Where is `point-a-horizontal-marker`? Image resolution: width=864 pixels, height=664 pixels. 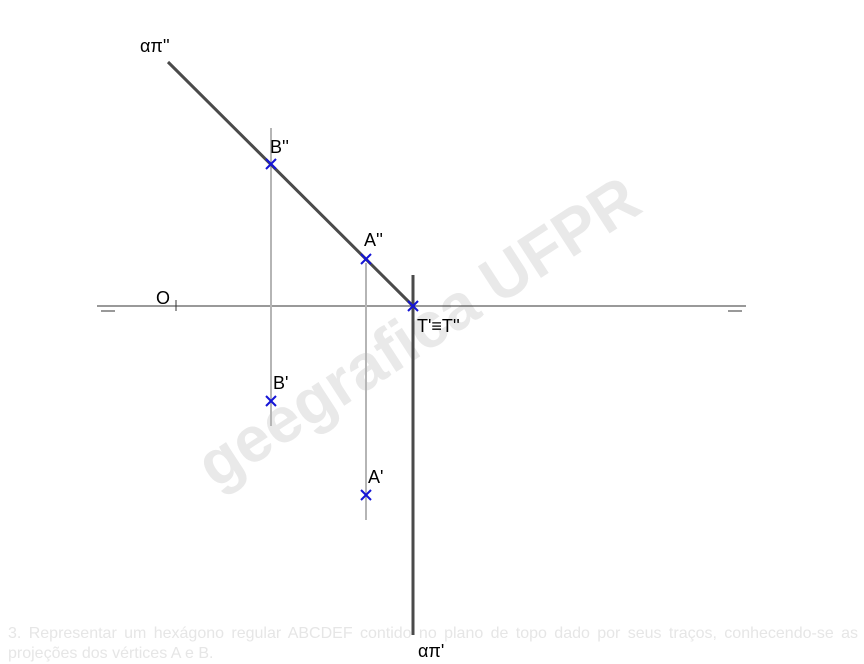 point-a-horizontal-marker is located at coordinates (366, 495).